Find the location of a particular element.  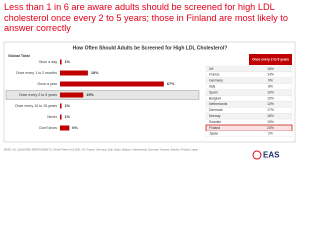

category-label: Don't know is located at coordinates (48, 128).